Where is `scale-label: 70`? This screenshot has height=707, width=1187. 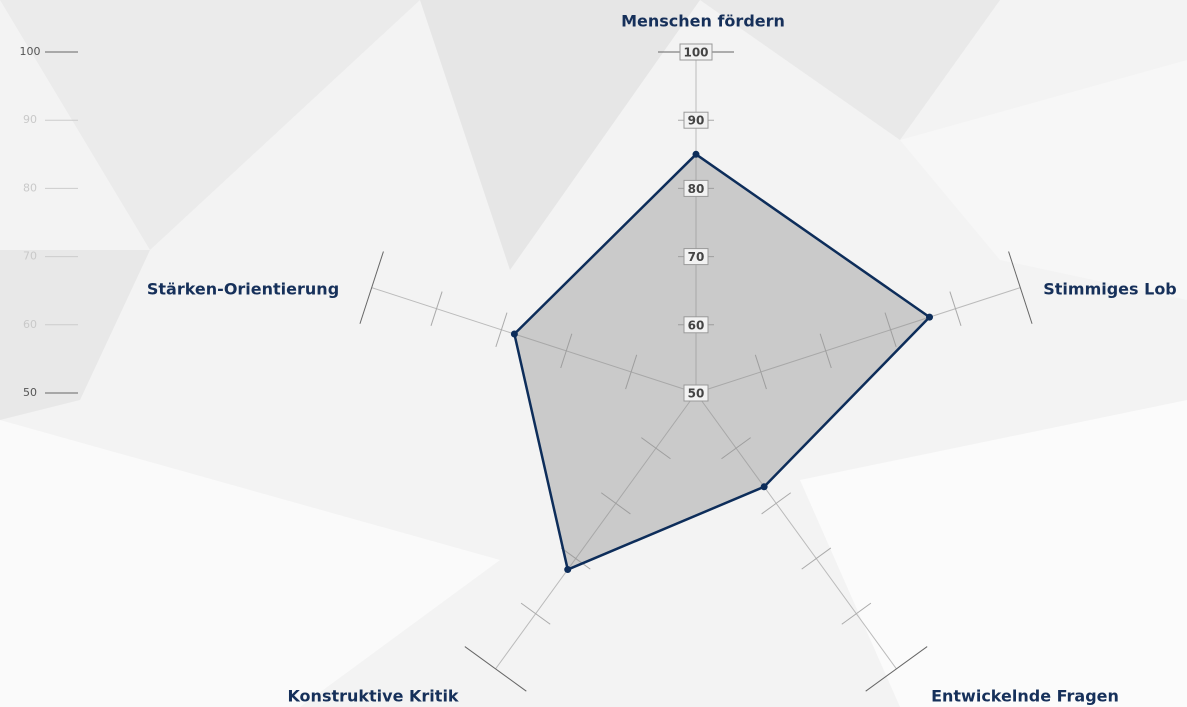
scale-label: 70 is located at coordinates (30, 256).